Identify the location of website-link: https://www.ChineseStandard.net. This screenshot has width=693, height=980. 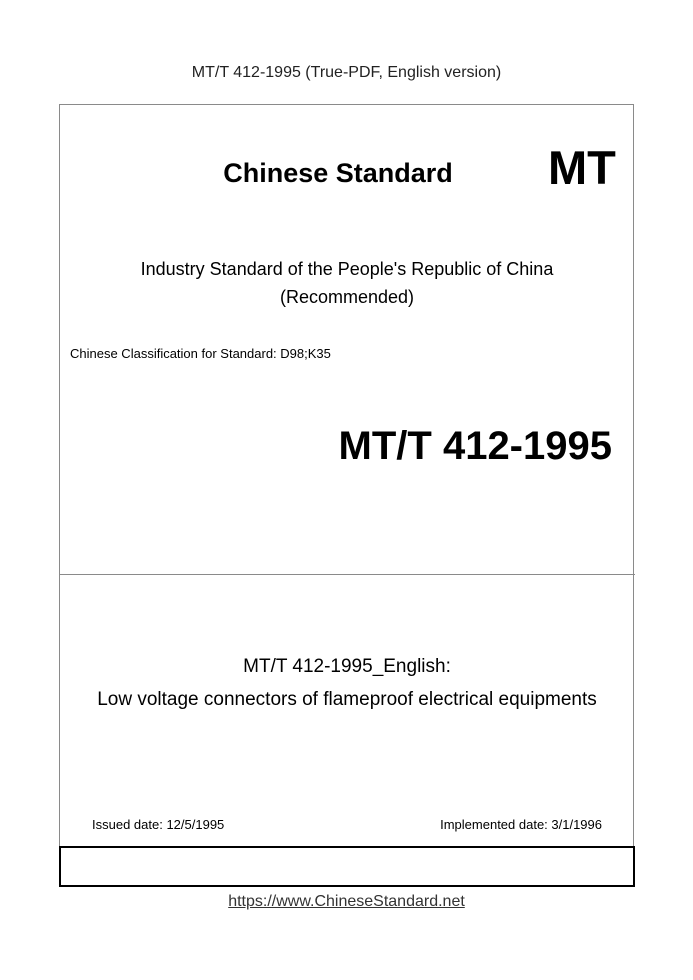
(346, 901).